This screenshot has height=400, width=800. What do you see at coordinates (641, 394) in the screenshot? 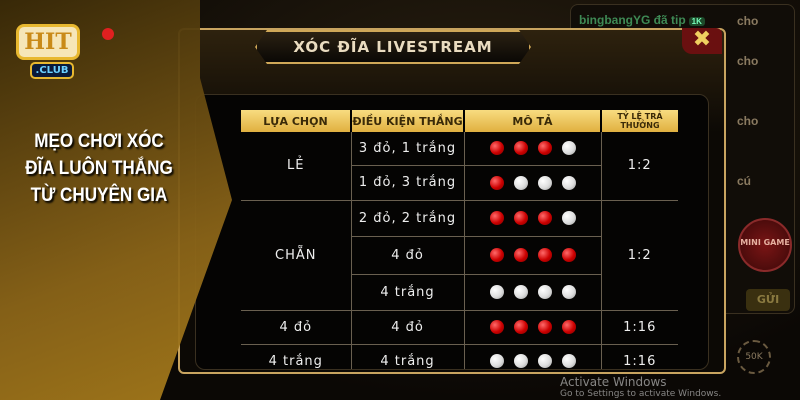
I see `watermark-sub: Go to Settings to activate Windows.` at bounding box center [641, 394].